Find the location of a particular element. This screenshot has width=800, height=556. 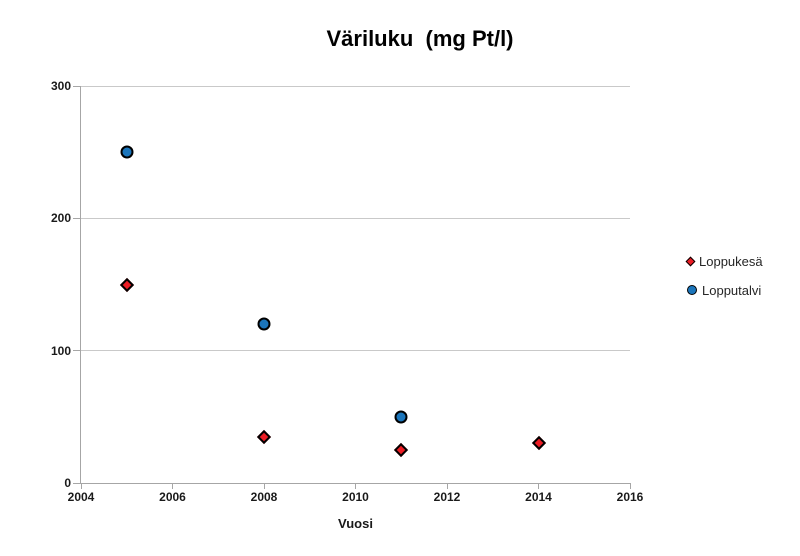

x-tick-mark-2016 is located at coordinates (630, 486).